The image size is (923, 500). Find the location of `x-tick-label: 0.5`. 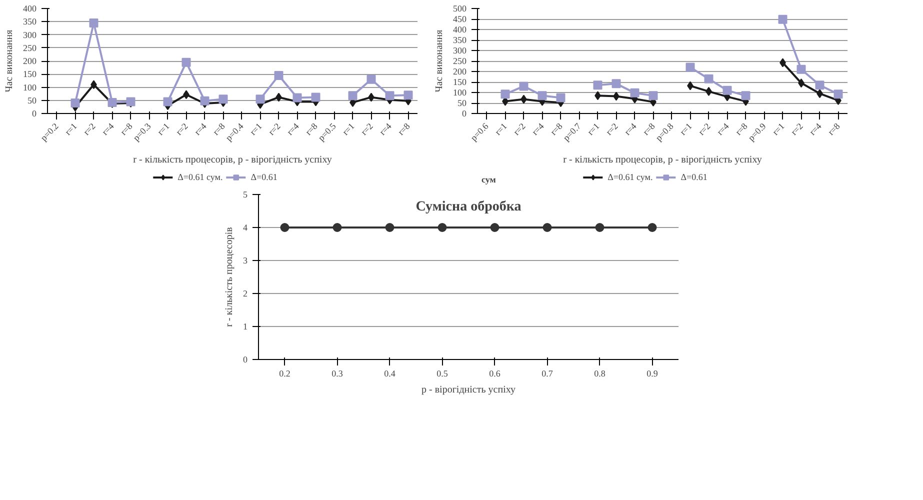

x-tick-label: 0.5 is located at coordinates (442, 373).